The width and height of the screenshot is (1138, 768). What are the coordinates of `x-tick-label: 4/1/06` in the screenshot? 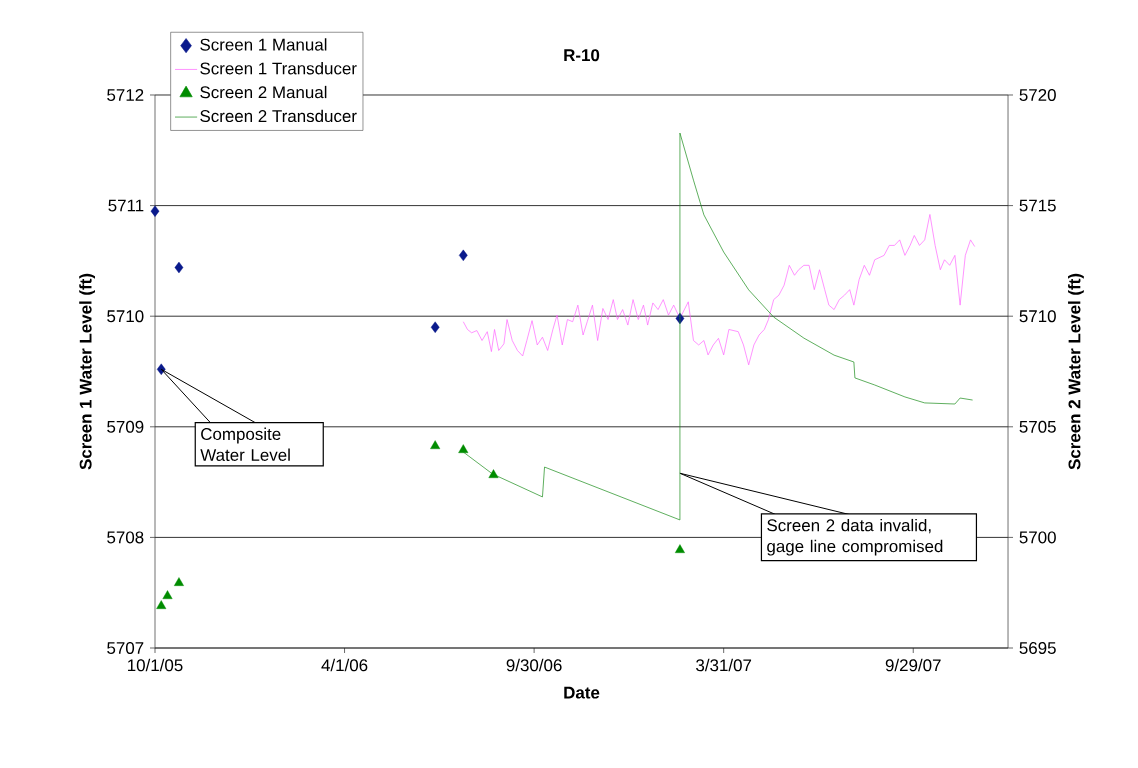 It's located at (344, 665).